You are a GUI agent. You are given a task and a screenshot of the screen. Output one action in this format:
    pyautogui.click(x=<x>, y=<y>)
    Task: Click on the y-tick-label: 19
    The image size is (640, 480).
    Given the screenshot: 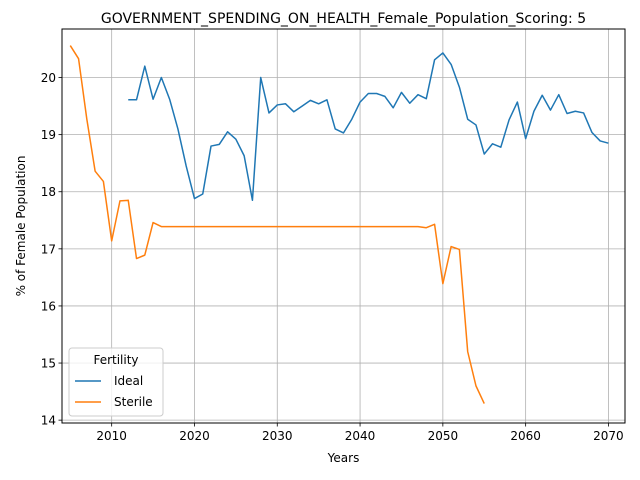 What is the action you would take?
    pyautogui.click(x=48, y=135)
    